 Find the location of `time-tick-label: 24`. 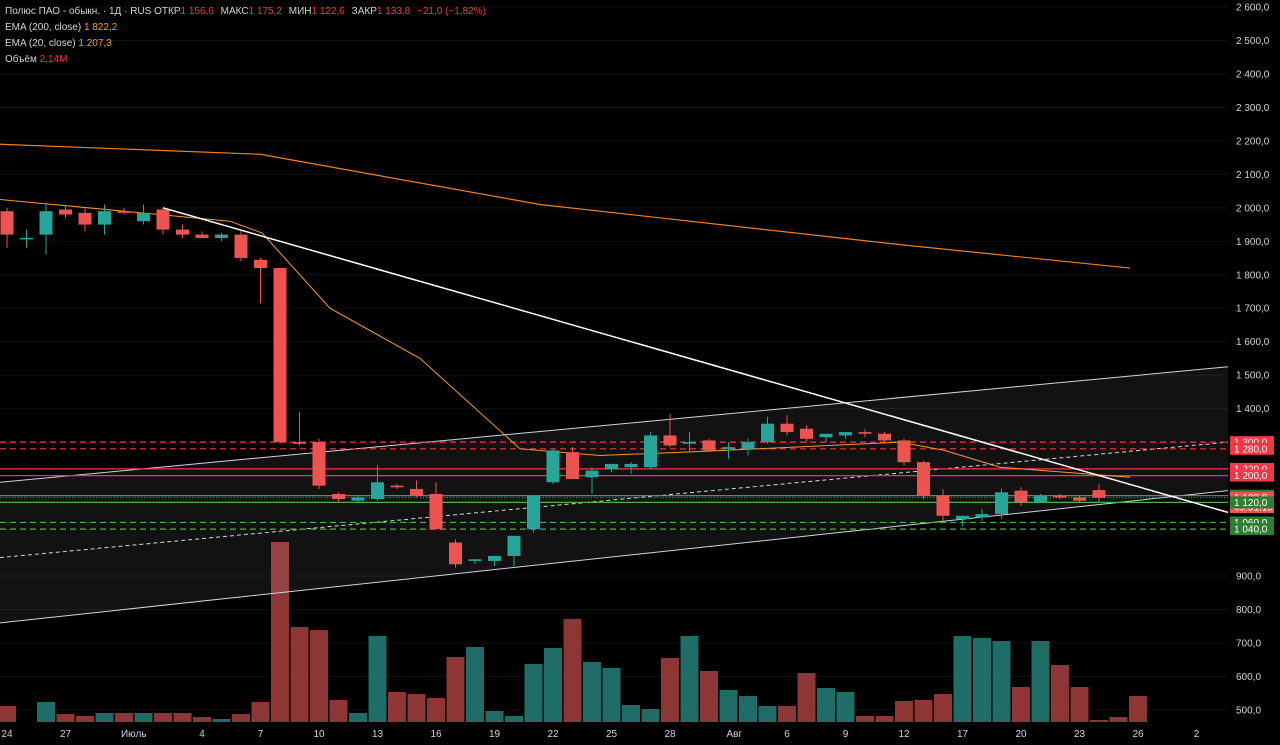

time-tick-label: 24 is located at coordinates (7, 734).